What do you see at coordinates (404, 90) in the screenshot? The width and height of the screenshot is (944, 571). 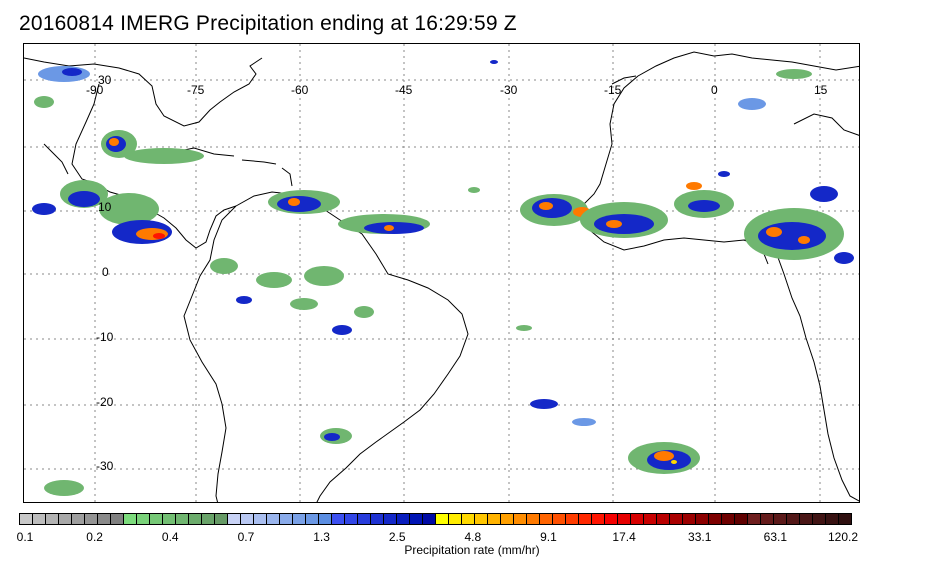 I see `lon-label: -45` at bounding box center [404, 90].